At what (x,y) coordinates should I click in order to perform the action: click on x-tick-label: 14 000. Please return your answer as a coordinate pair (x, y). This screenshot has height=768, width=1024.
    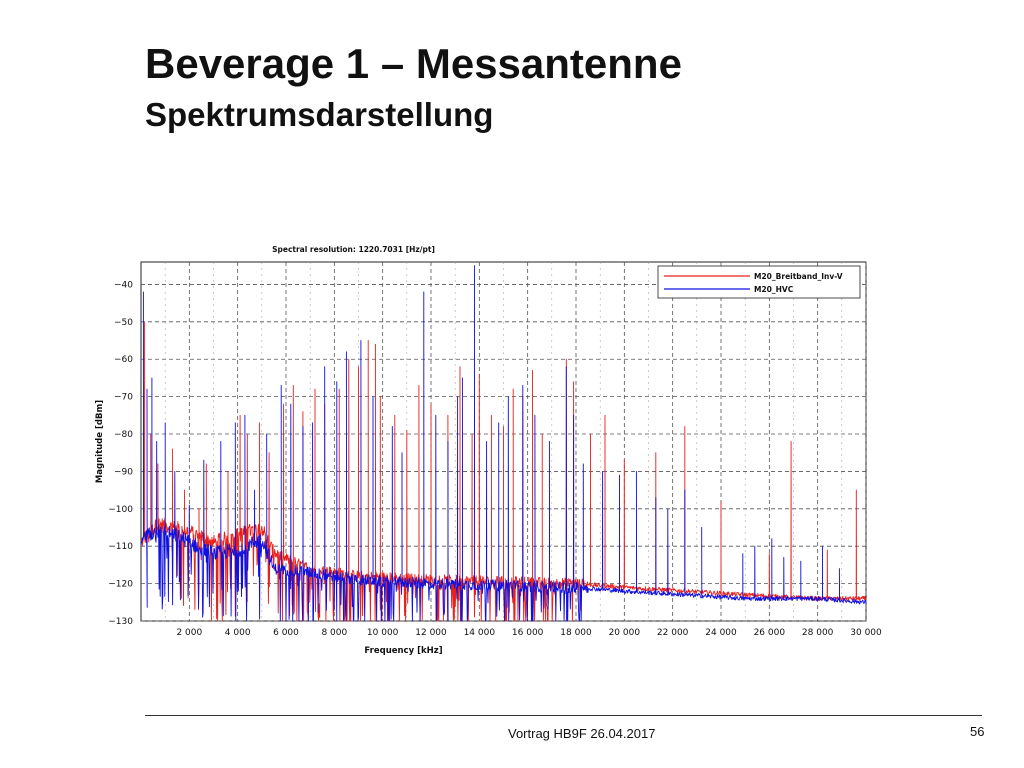
    Looking at the image, I should click on (480, 633).